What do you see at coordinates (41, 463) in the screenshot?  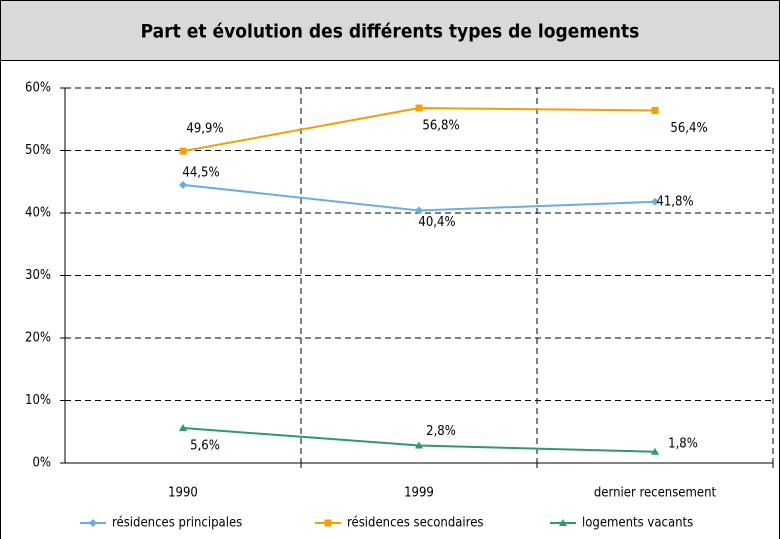 I see `y-tick-label: 0%` at bounding box center [41, 463].